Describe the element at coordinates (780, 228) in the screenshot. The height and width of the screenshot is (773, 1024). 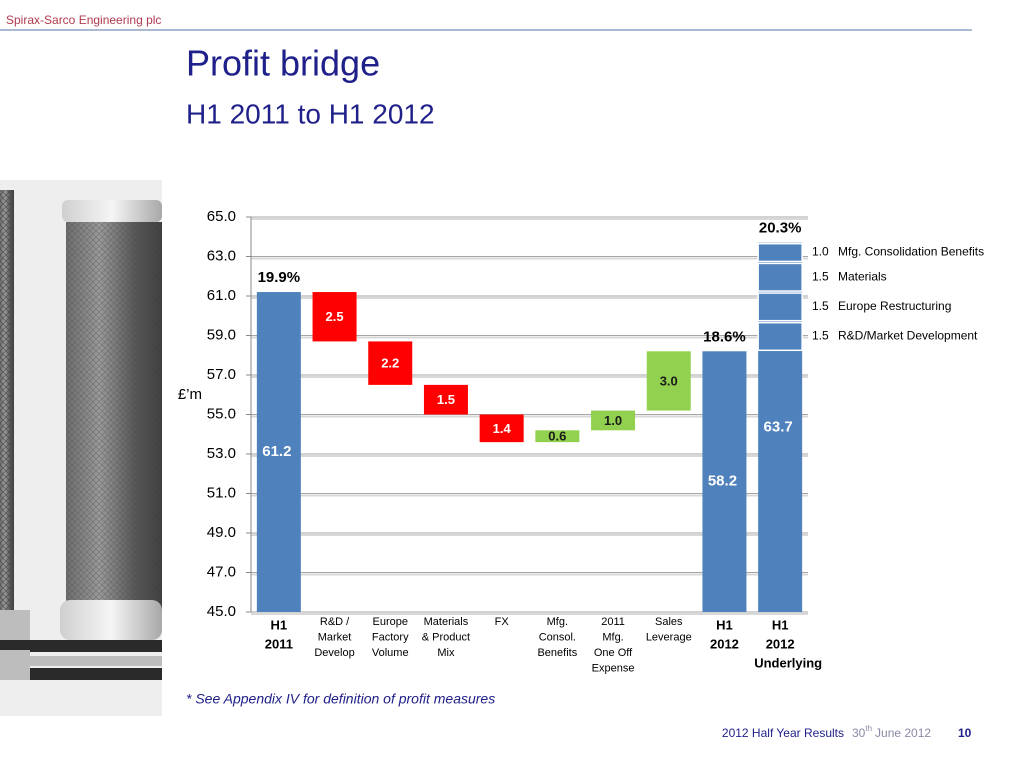
I see `margin-label: 20.3%` at that location.